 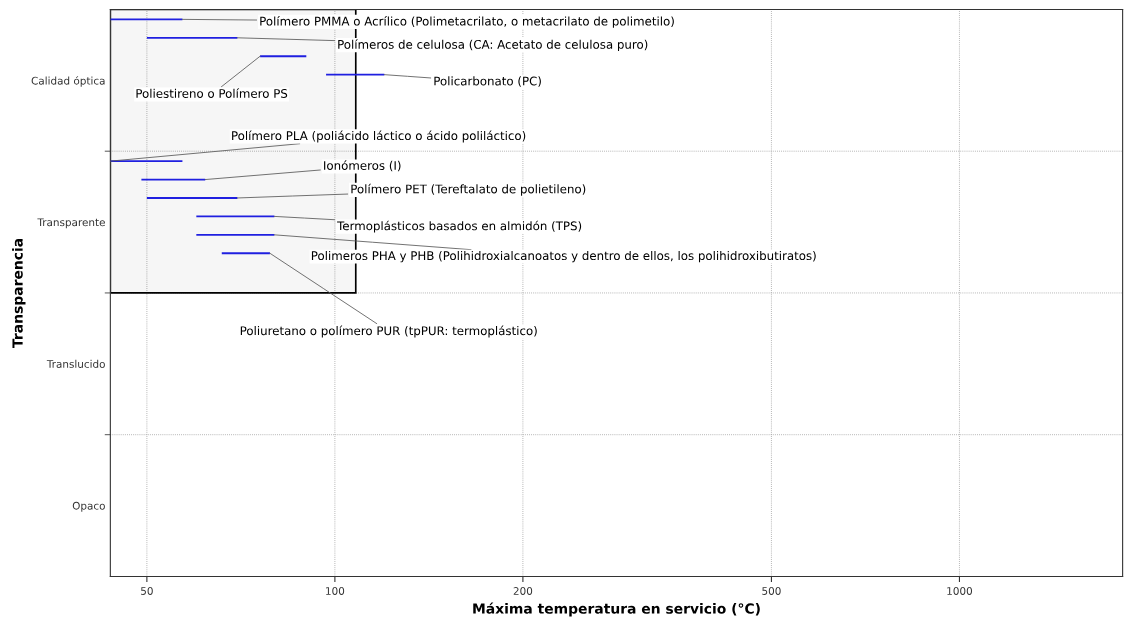 I want to click on y-tick-label: Transparente, so click(x=71, y=223).